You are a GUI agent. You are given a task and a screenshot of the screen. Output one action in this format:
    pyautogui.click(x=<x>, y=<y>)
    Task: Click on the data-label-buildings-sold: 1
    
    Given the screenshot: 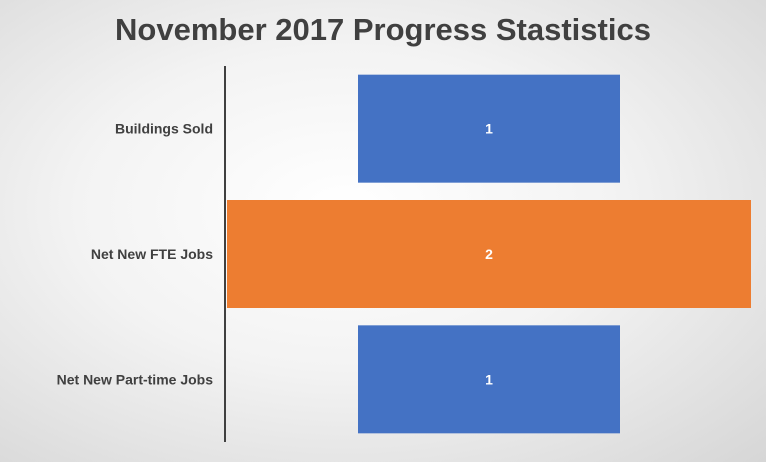 What is the action you would take?
    pyautogui.click(x=489, y=129)
    